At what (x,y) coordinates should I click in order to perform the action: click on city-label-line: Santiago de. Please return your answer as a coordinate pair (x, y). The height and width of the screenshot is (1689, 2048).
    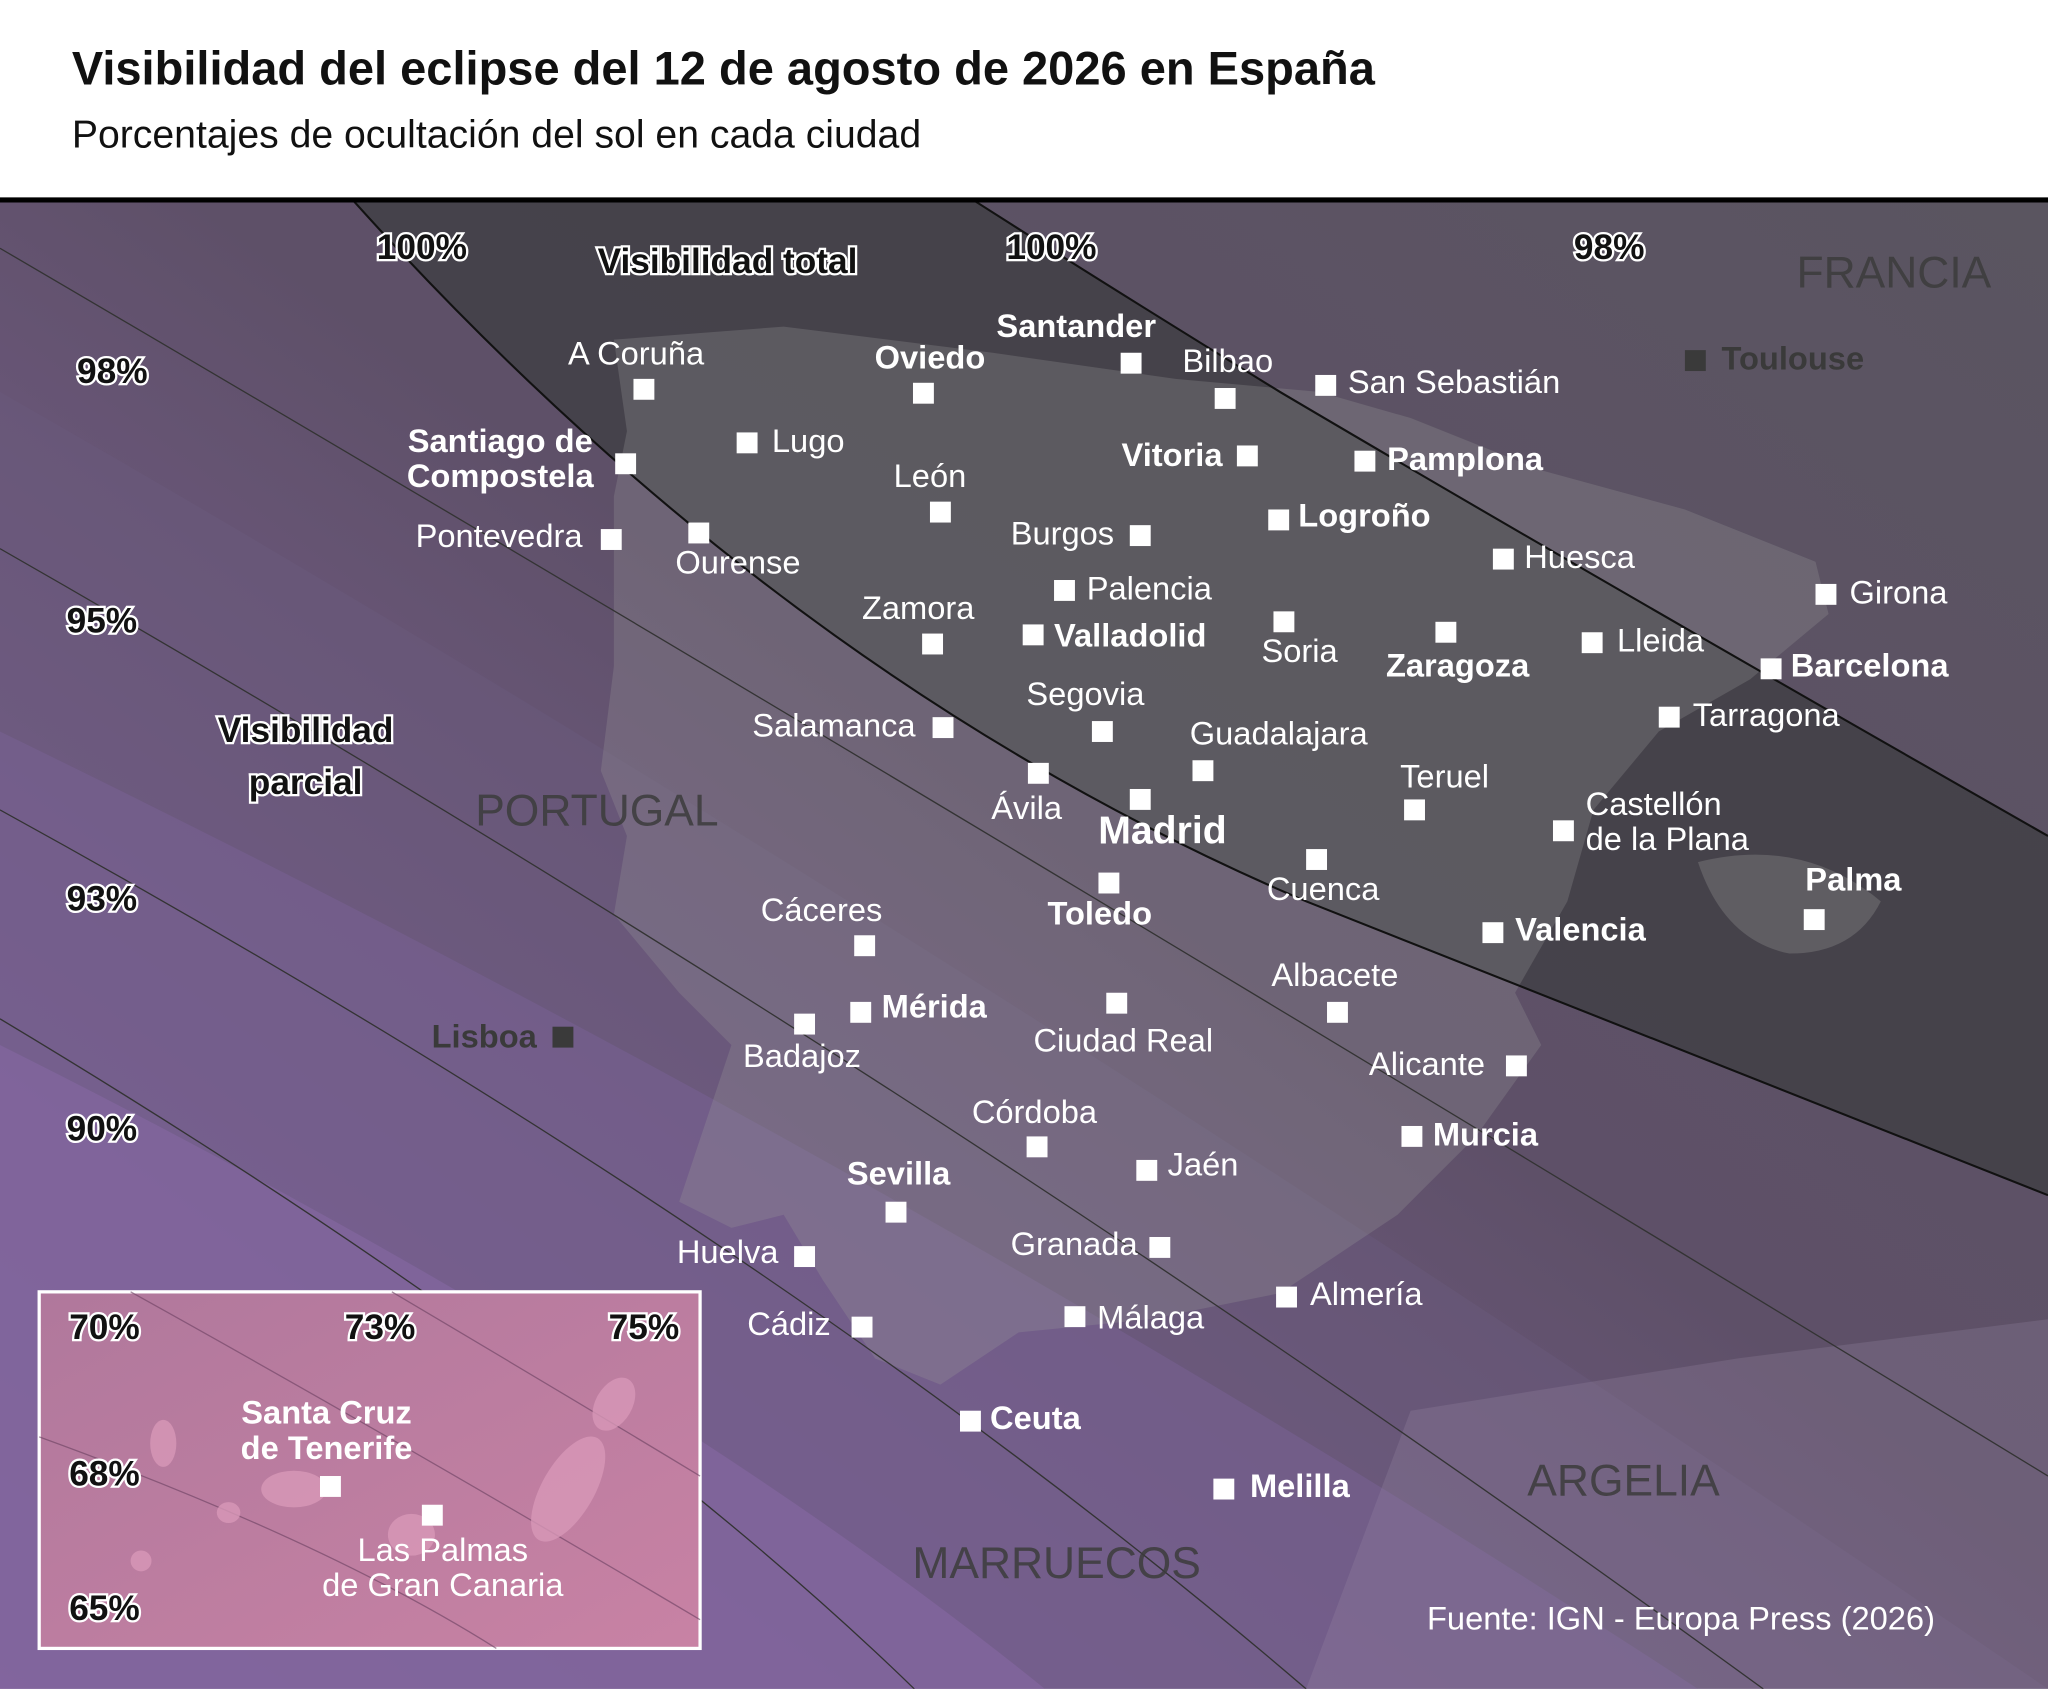
    Looking at the image, I should click on (500, 439).